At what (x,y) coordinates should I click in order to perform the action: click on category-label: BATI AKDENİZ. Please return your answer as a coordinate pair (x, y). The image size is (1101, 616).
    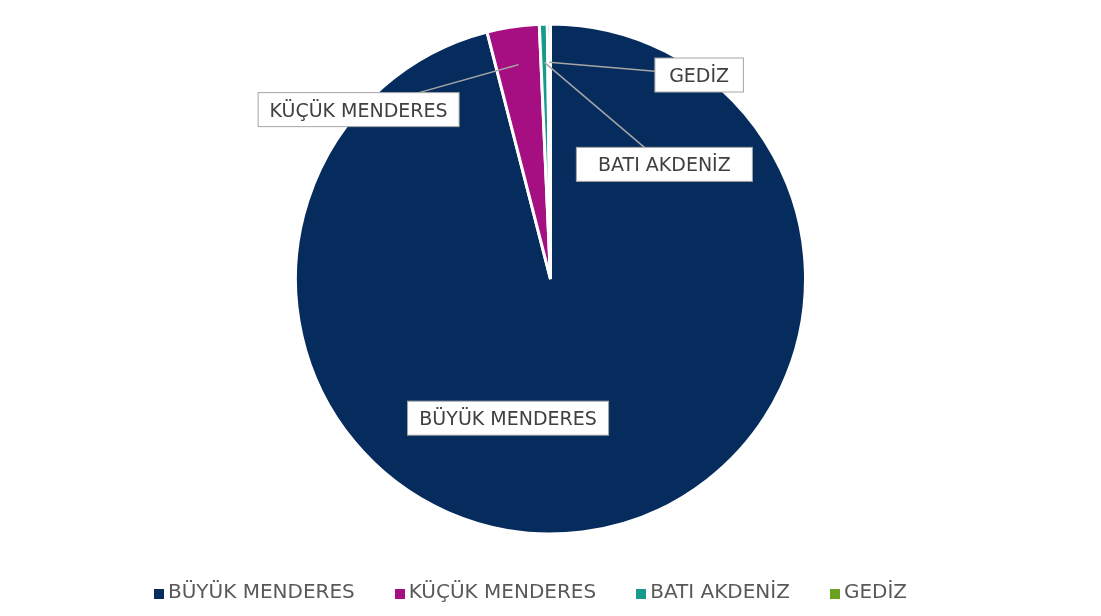
    Looking at the image, I should click on (664, 164).